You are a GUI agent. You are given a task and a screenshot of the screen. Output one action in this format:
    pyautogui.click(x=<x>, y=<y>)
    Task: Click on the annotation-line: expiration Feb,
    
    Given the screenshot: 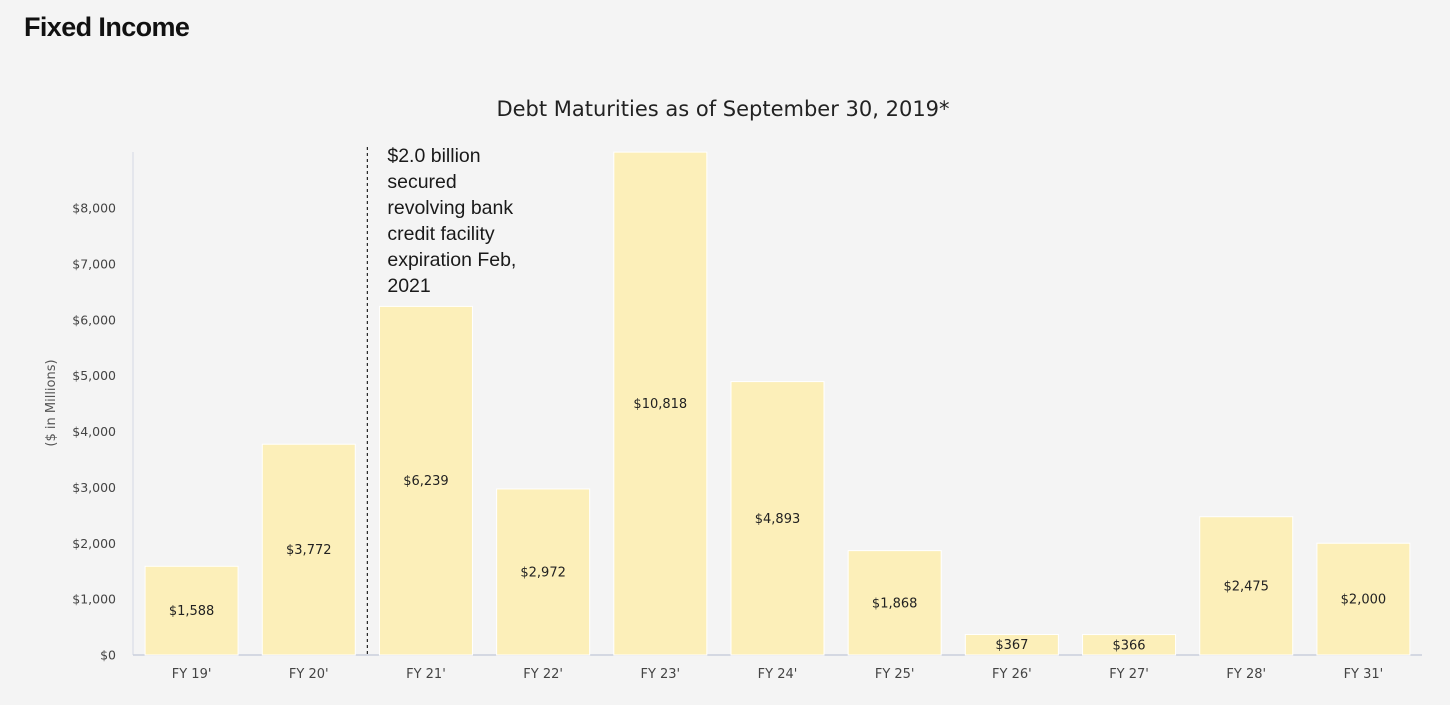 What is the action you would take?
    pyautogui.click(x=451, y=260)
    